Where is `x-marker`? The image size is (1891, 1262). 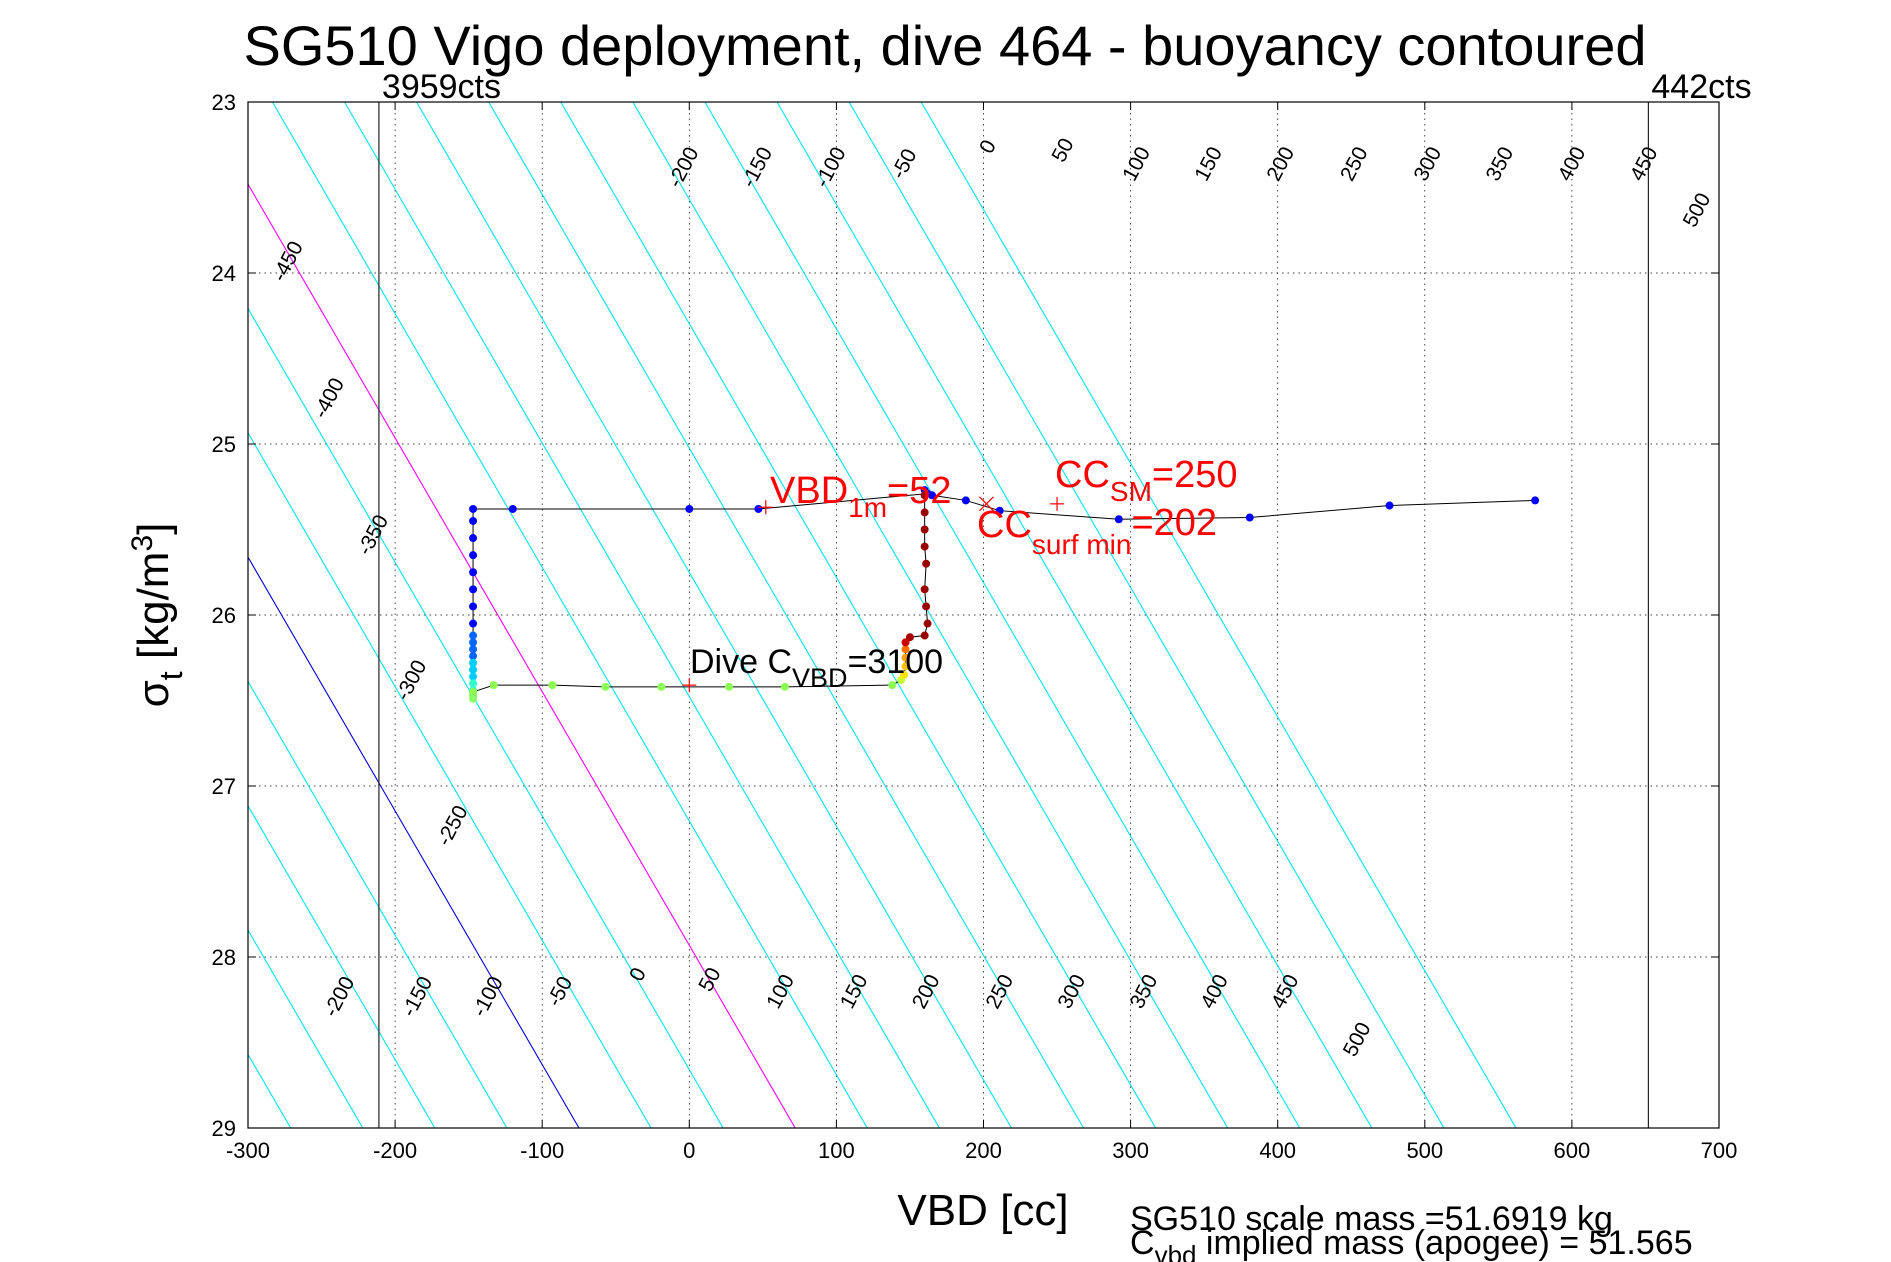 x-marker is located at coordinates (986, 504).